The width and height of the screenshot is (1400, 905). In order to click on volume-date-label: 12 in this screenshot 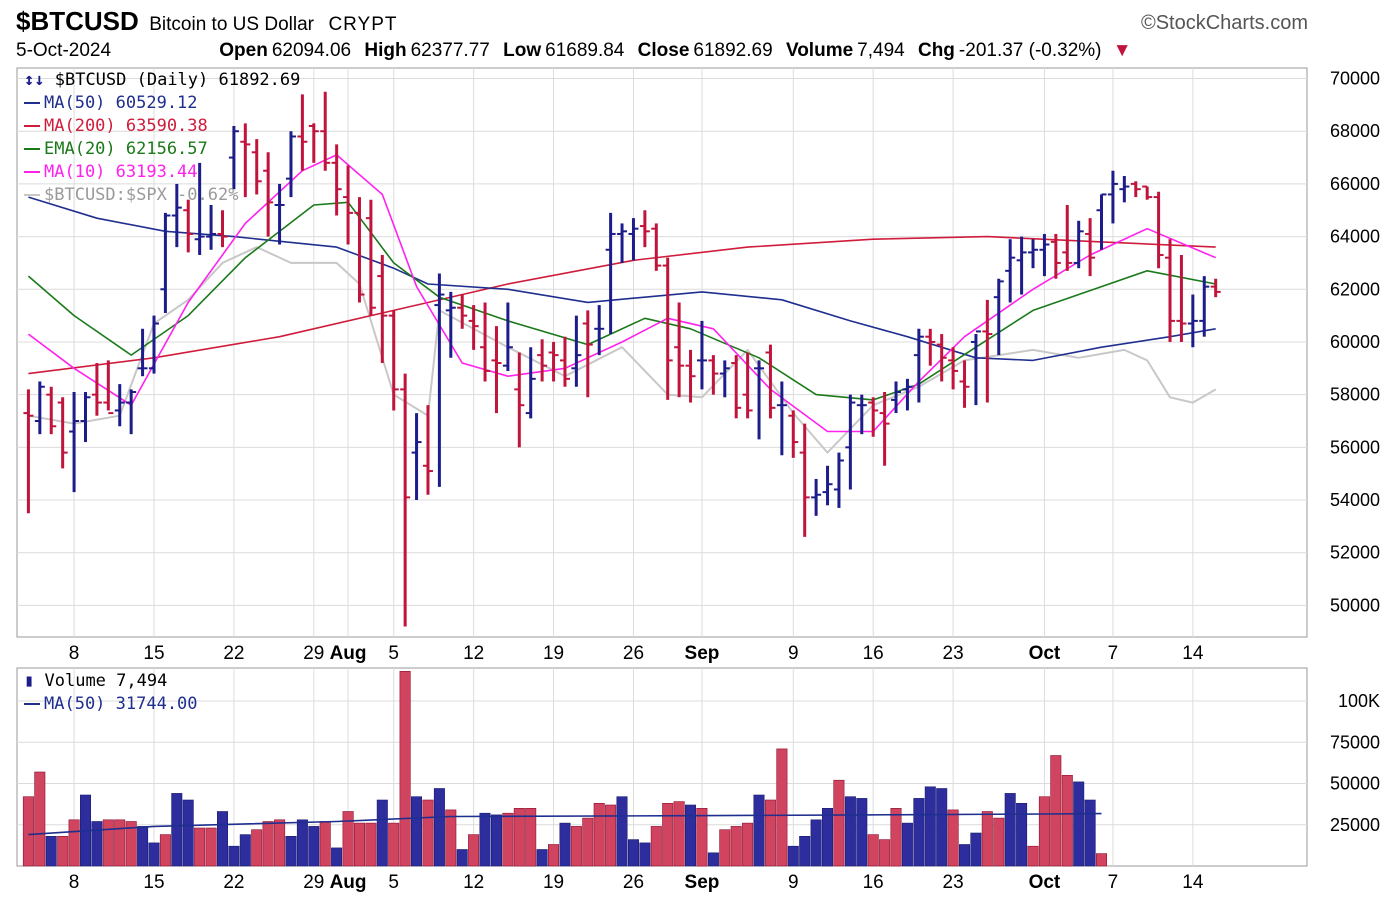, I will do `click(473, 882)`.